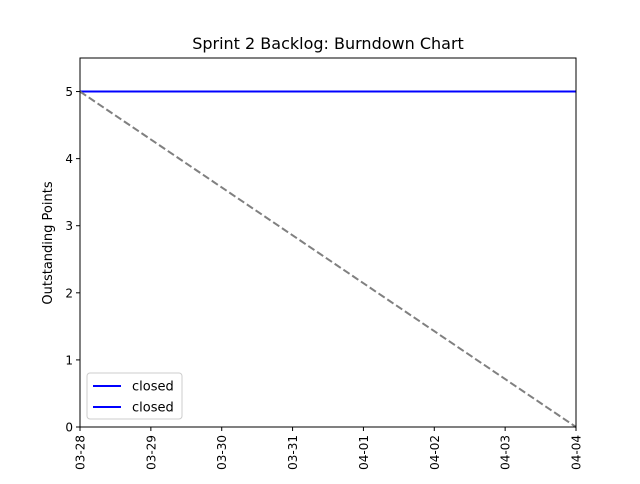 Image resolution: width=640 pixels, height=484 pixels. What do you see at coordinates (81, 452) in the screenshot?
I see `x-tick-label: 03-28` at bounding box center [81, 452].